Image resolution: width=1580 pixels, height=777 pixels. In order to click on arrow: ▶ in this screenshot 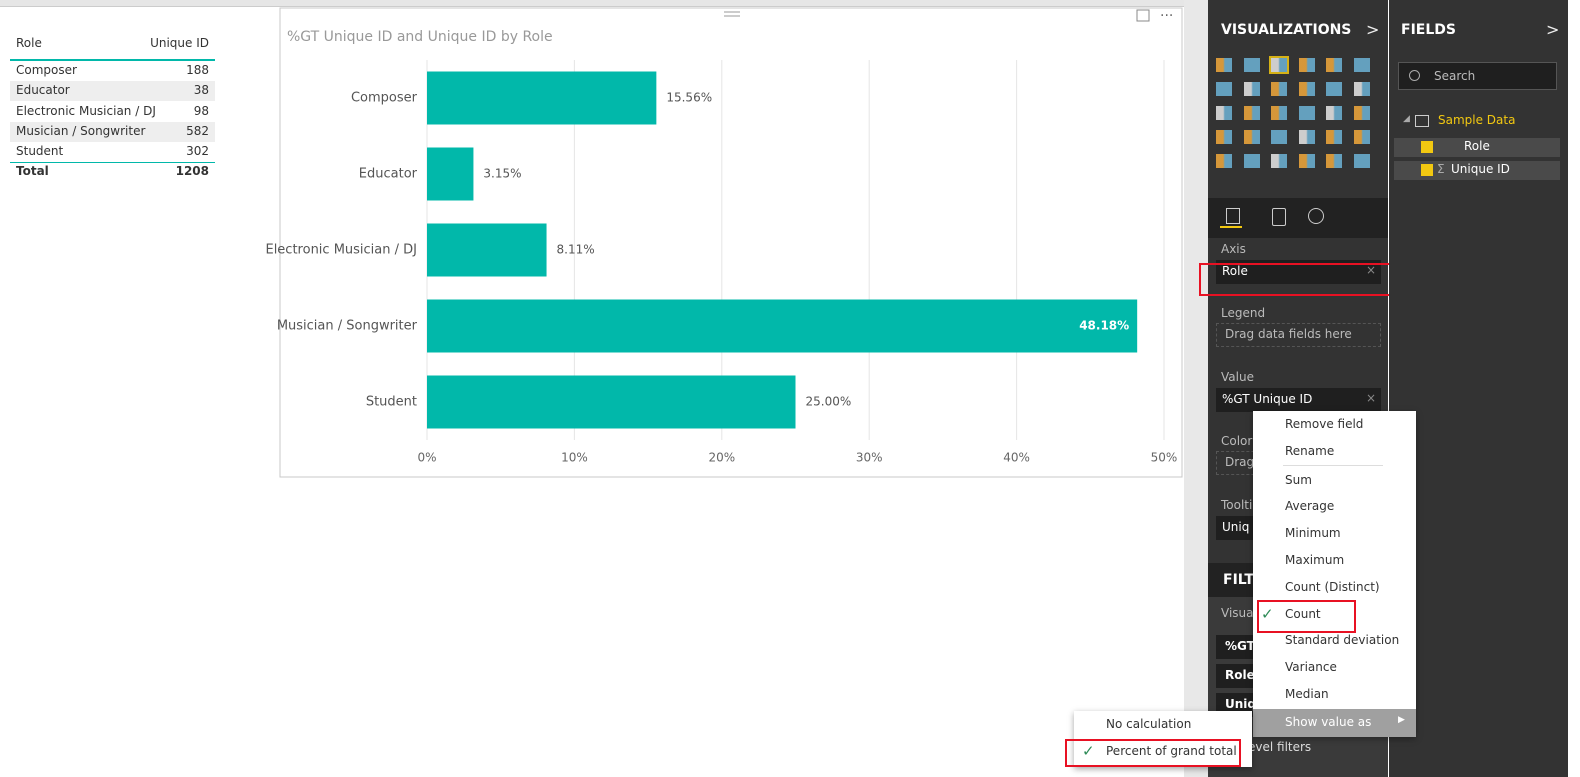, I will do `click(1401, 720)`.